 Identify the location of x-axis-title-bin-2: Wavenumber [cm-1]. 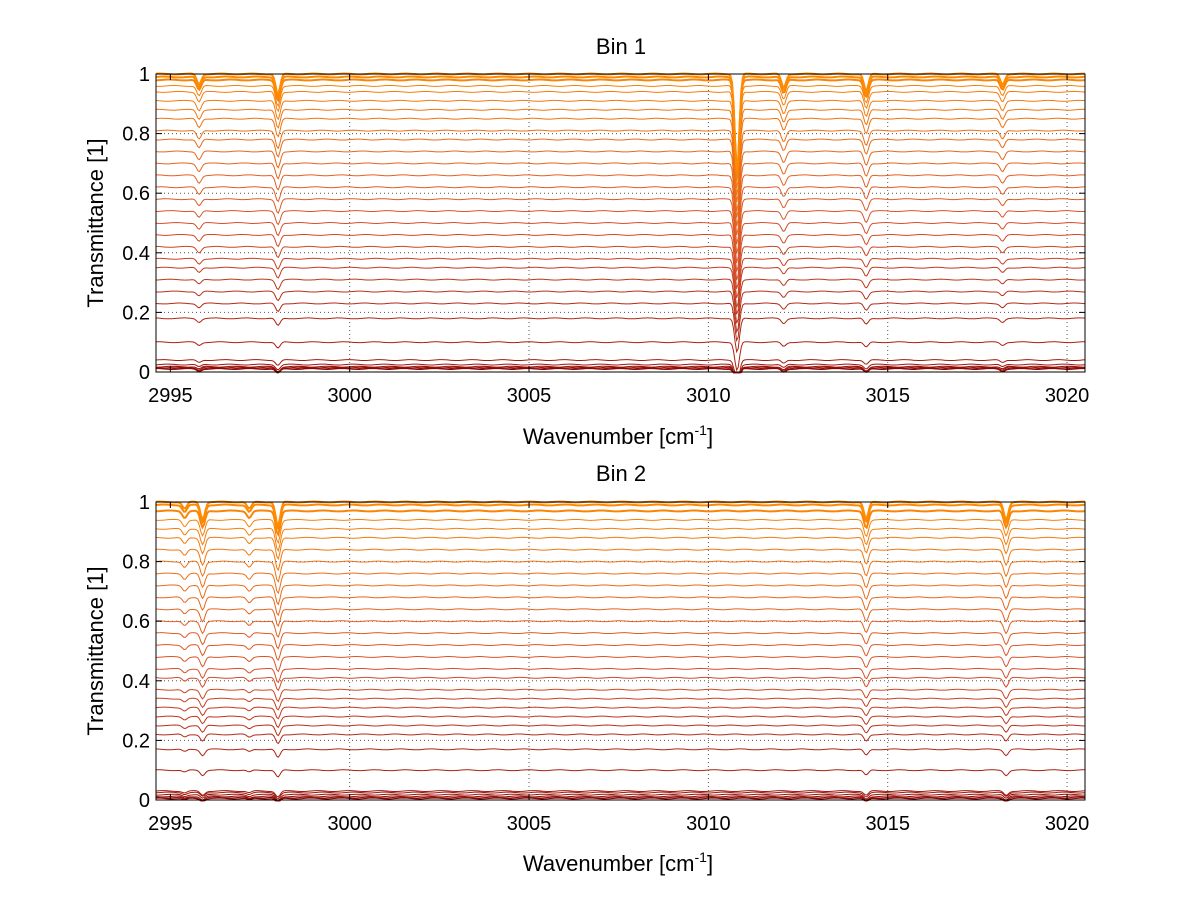
(618, 862).